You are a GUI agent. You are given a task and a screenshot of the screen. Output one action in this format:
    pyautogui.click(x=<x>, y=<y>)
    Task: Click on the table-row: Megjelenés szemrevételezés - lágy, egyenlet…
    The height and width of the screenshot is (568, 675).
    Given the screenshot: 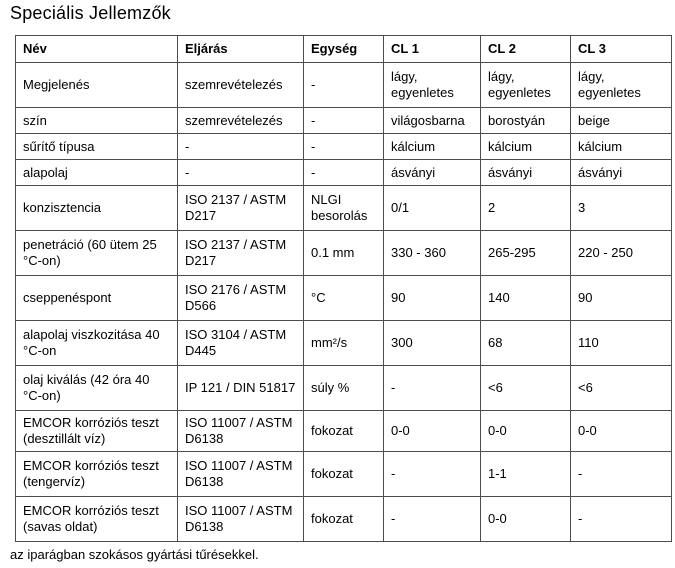 What is the action you would take?
    pyautogui.click(x=343, y=85)
    